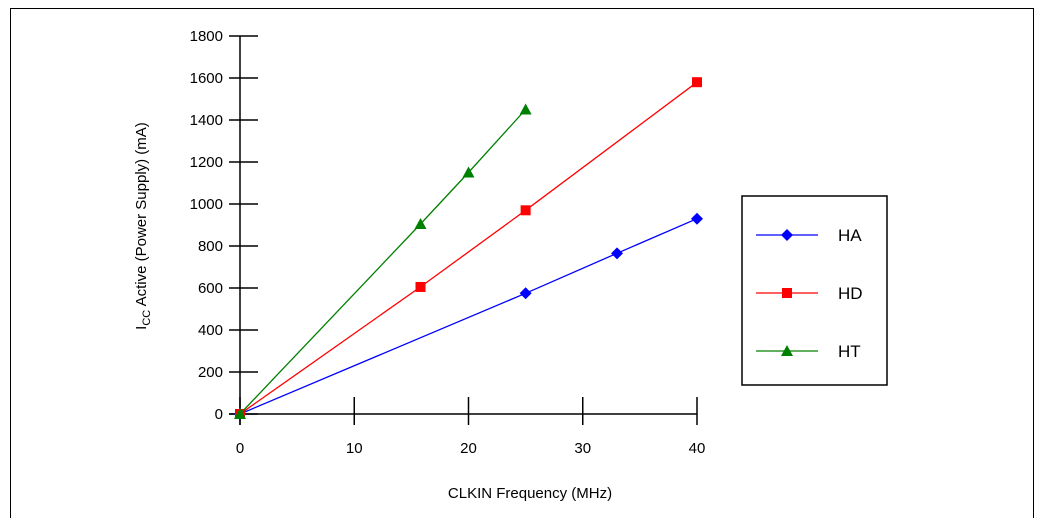  What do you see at coordinates (809, 235) in the screenshot?
I see `legend-item-ha: HA` at bounding box center [809, 235].